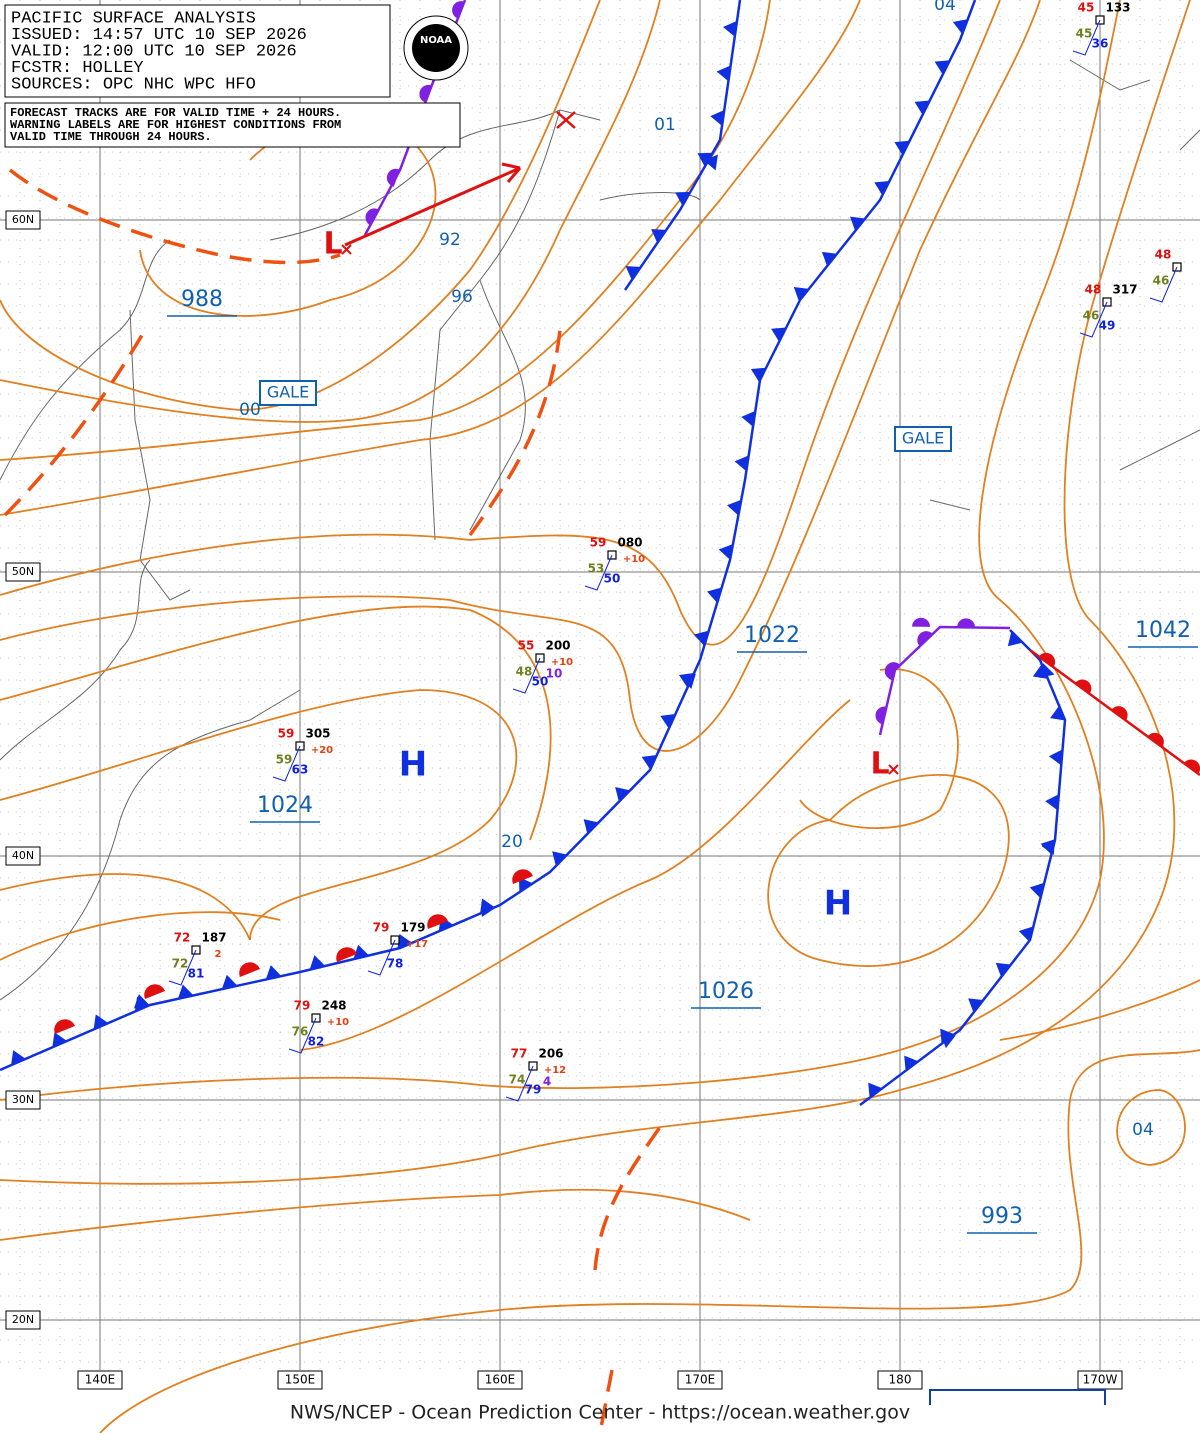 The width and height of the screenshot is (1200, 1433). Describe the element at coordinates (333, 1006) in the screenshot. I see `station-pressure: 248` at that location.